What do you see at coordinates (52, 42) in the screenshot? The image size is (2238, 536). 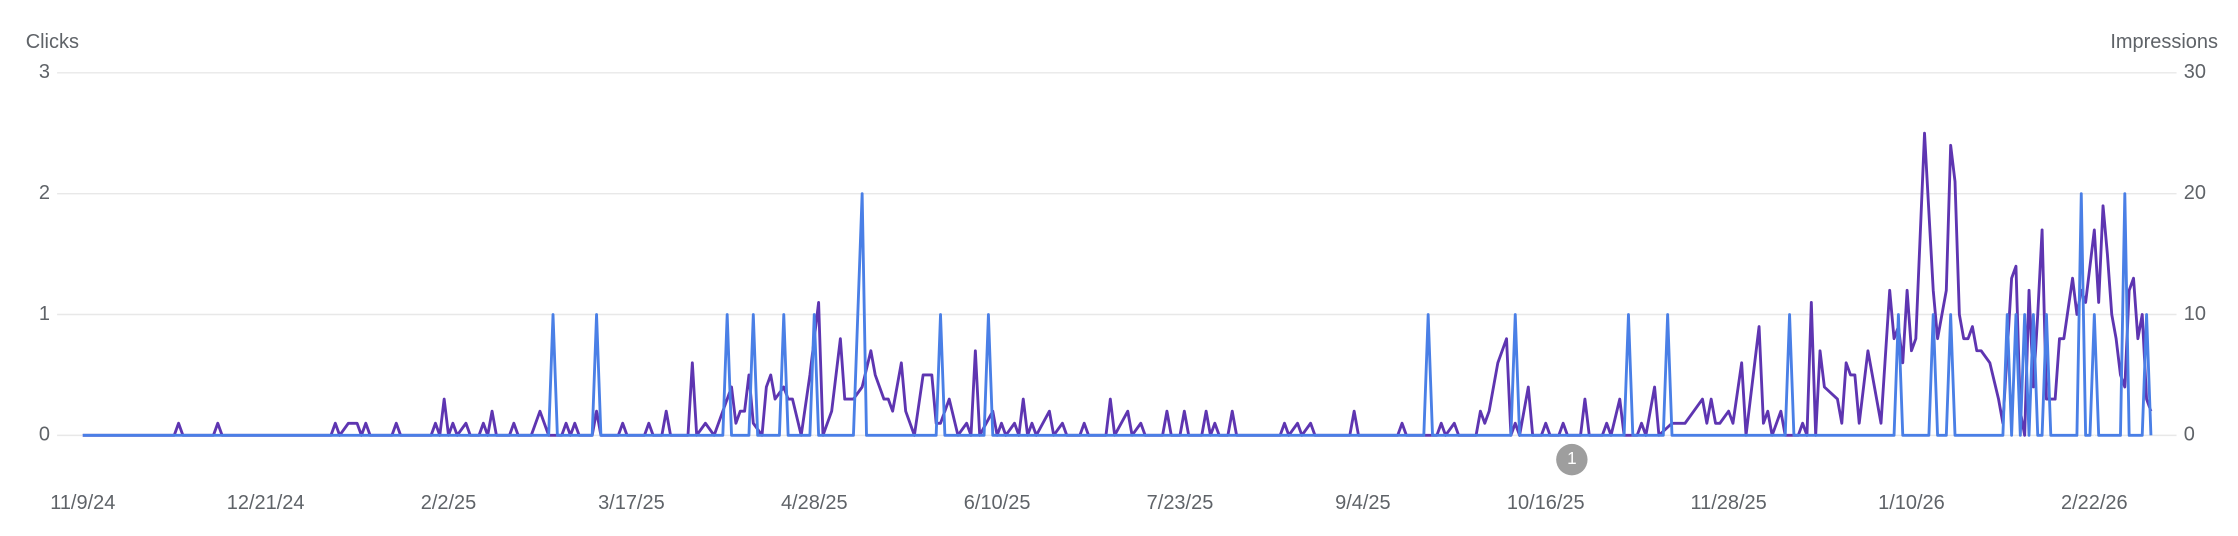 I see `y-axis-title: Clicks` at bounding box center [52, 42].